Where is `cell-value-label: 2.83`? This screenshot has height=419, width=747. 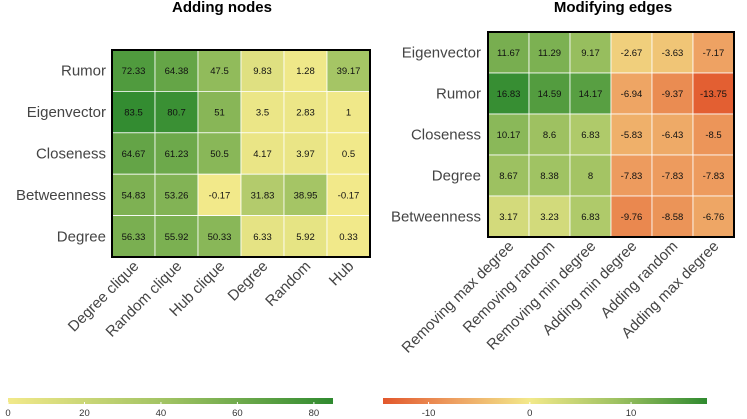
cell-value-label: 2.83 is located at coordinates (305, 113).